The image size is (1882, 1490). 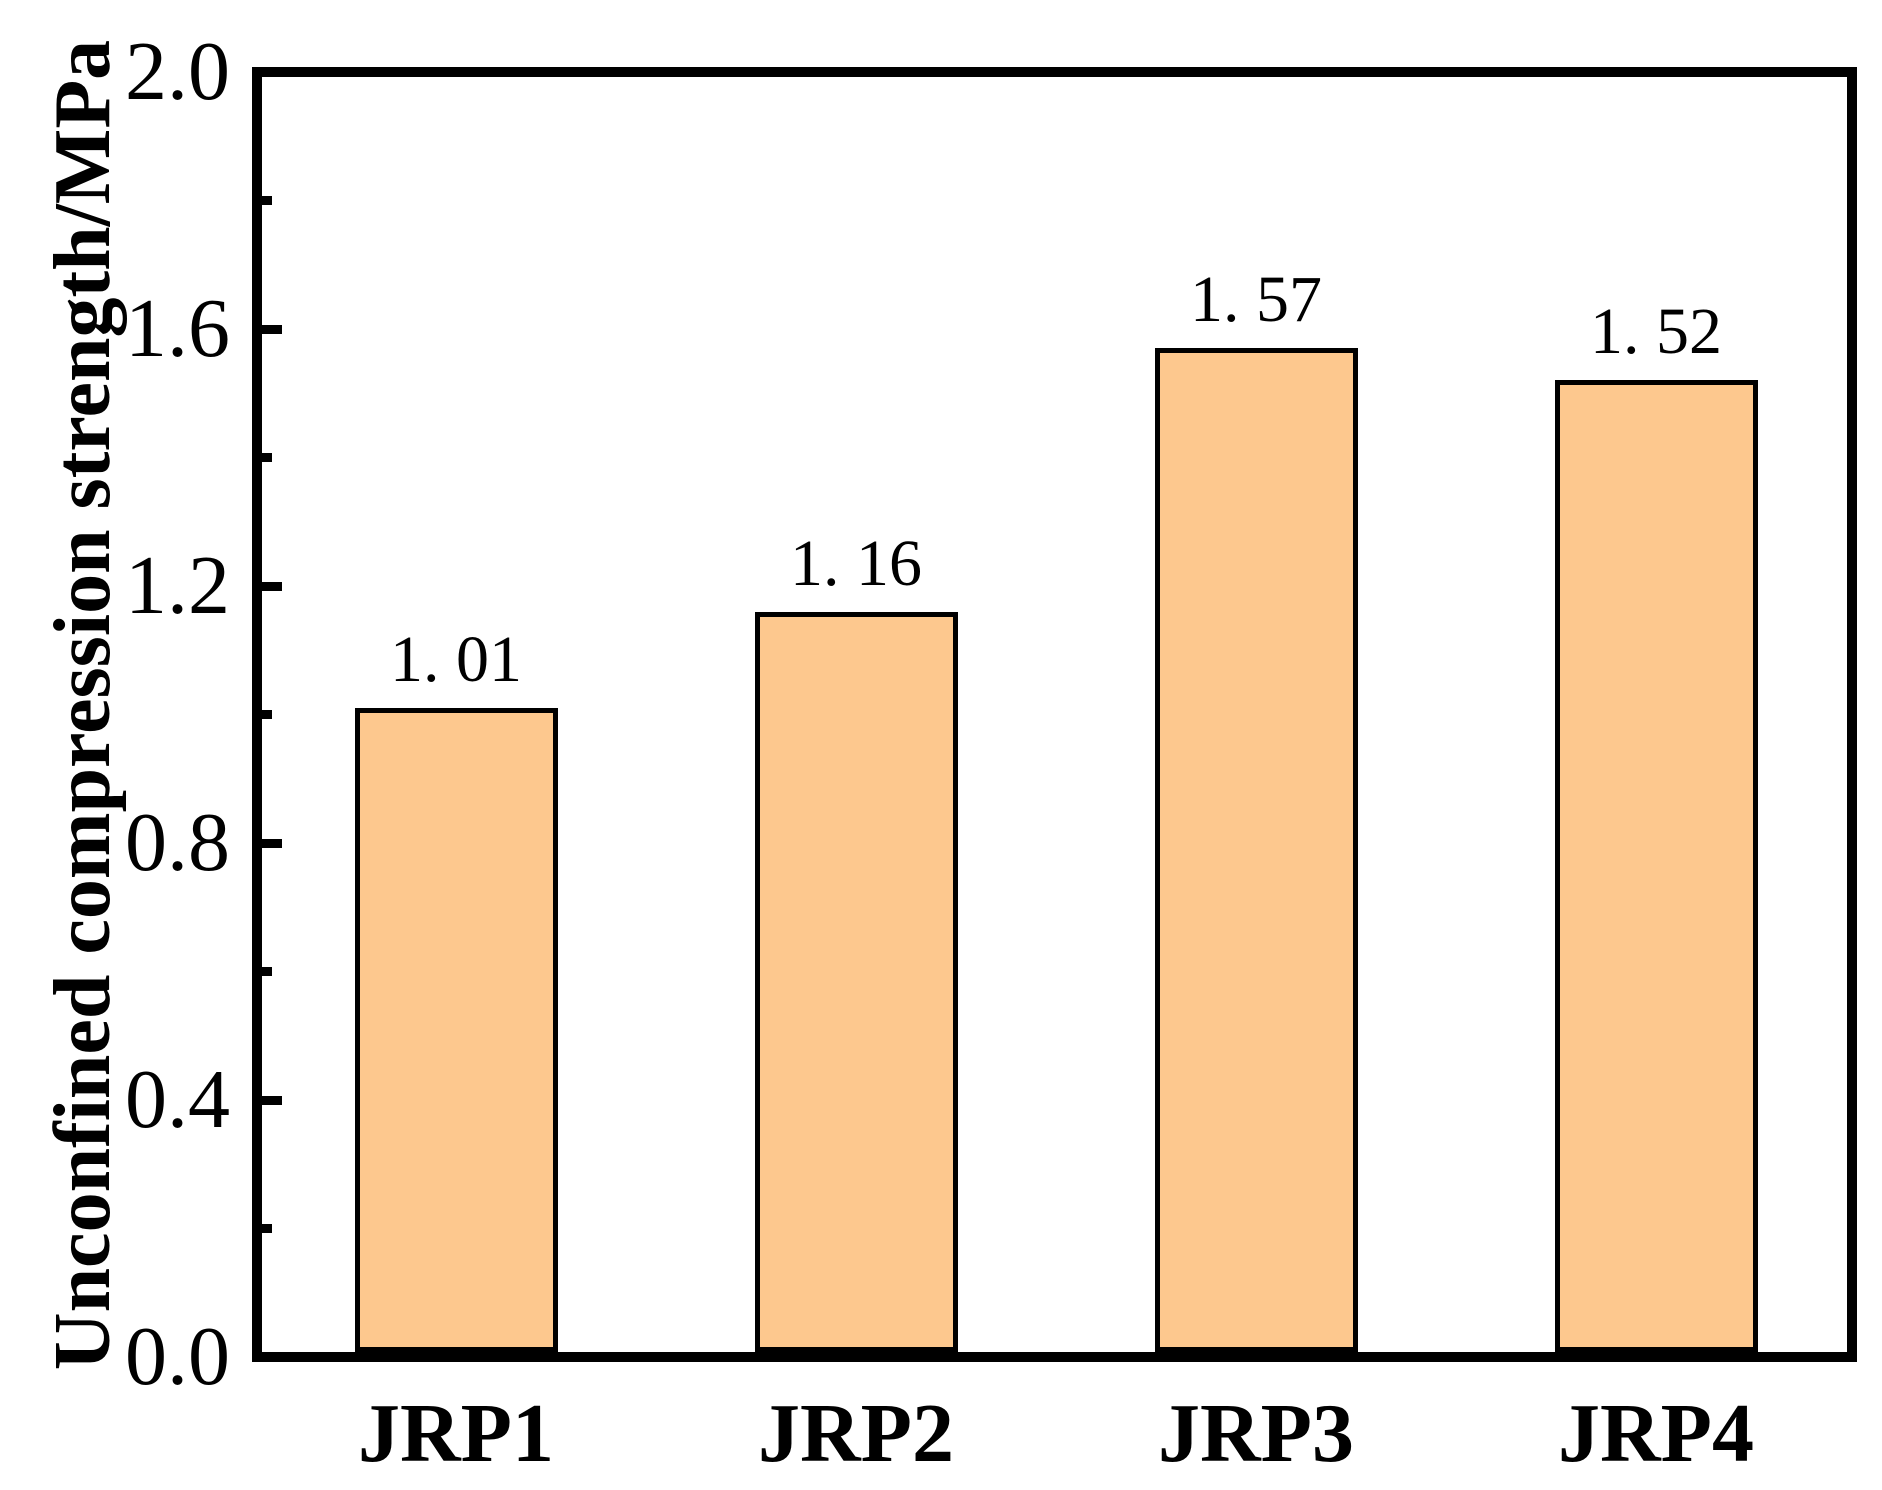 I want to click on bar-value-label-JRP4: 1. 52, so click(x=1656, y=331).